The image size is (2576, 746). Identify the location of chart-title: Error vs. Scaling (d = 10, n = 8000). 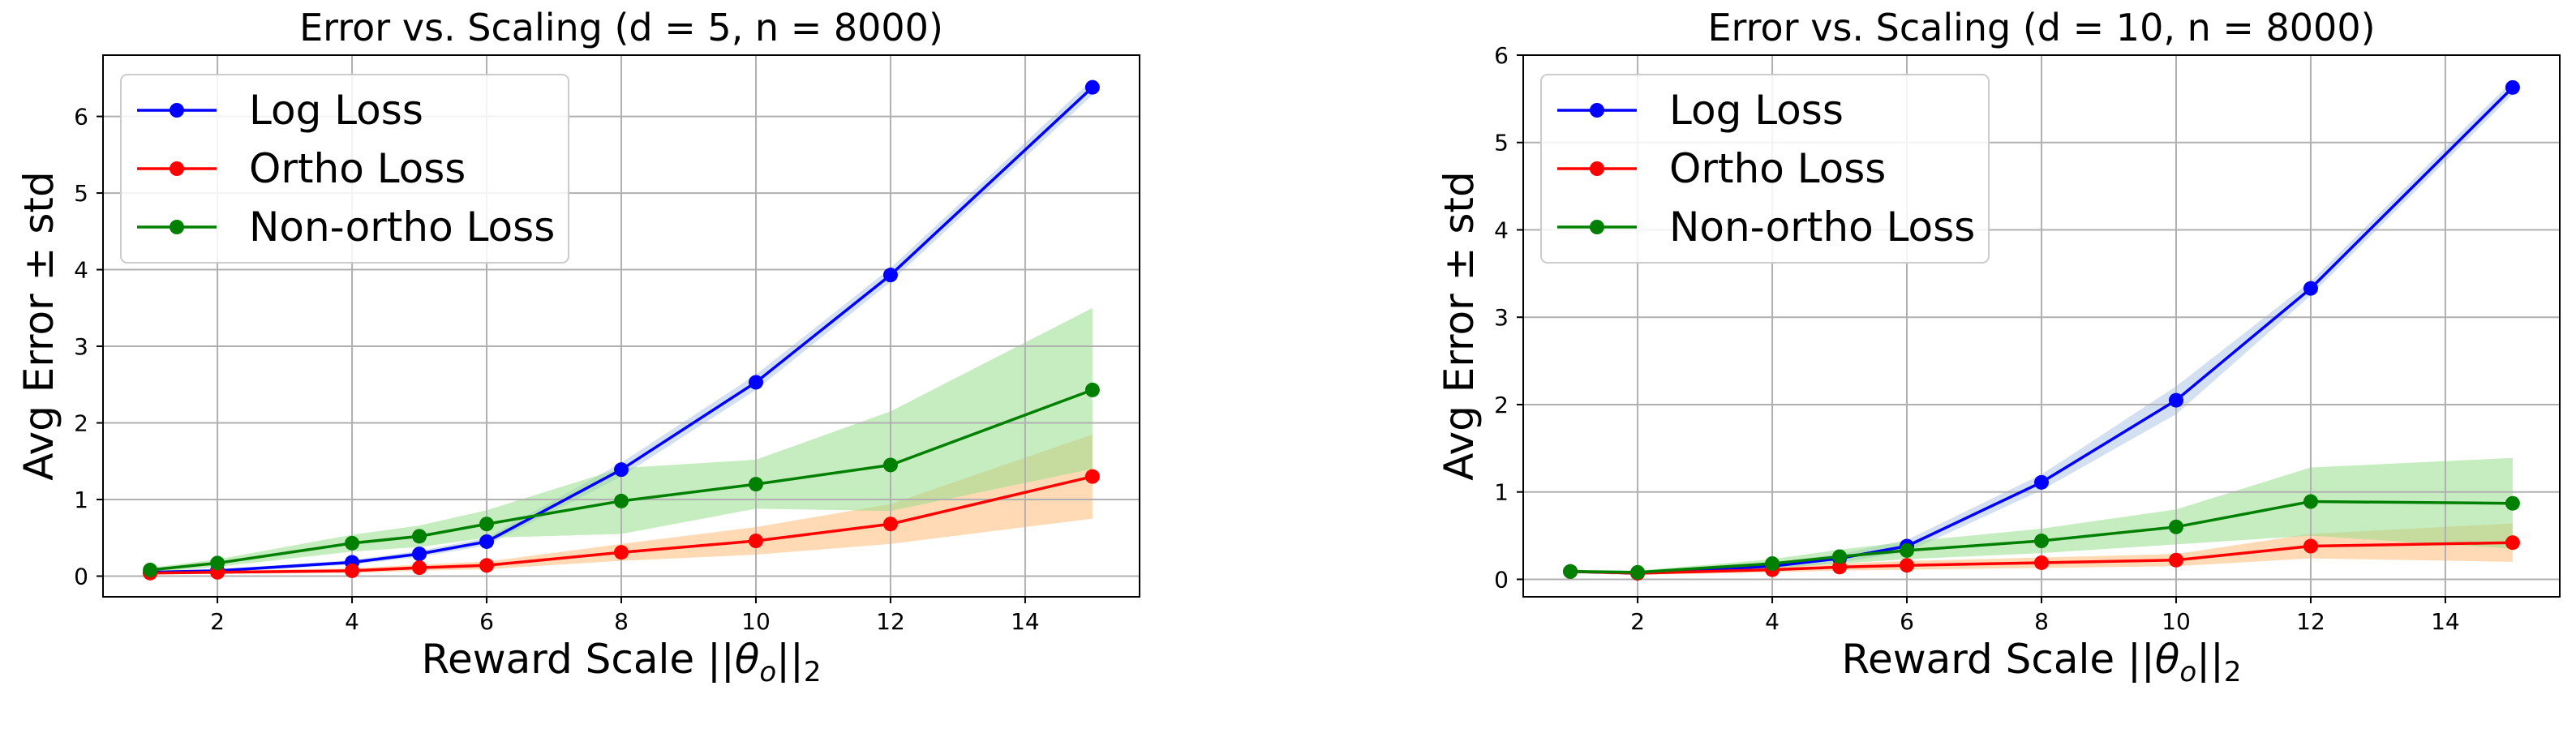
(2041, 27).